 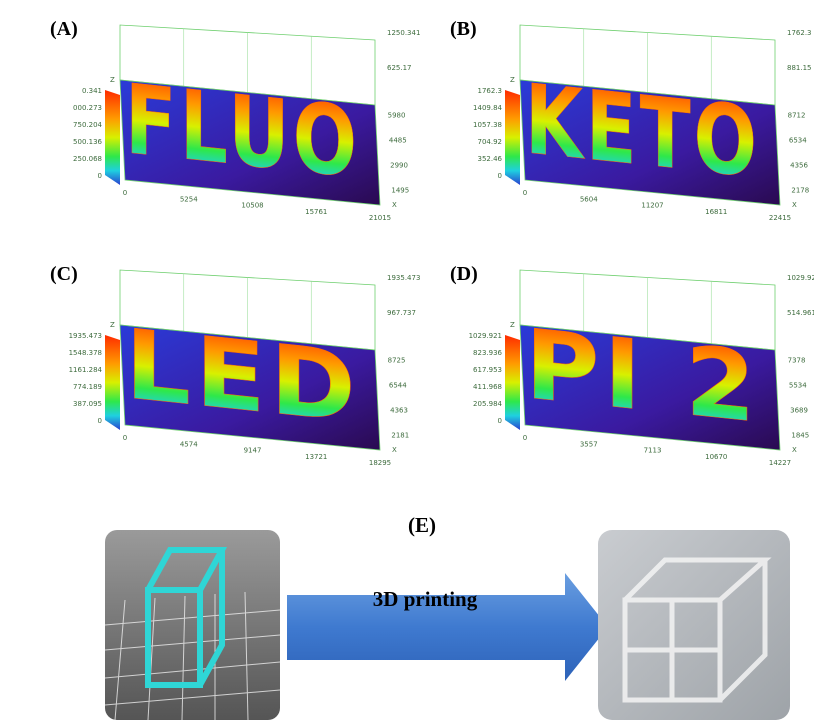 What do you see at coordinates (589, 444) in the screenshot?
I see `x-tick-label: 3557` at bounding box center [589, 444].